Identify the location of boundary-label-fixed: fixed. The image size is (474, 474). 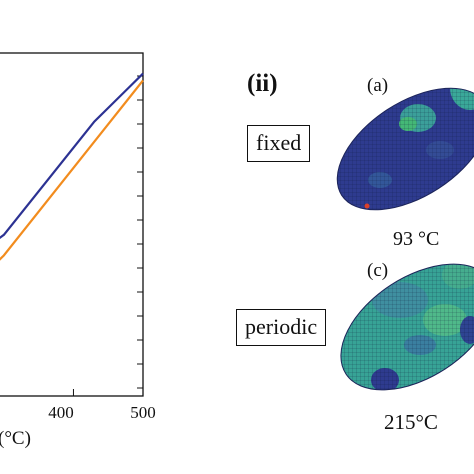
(279, 143).